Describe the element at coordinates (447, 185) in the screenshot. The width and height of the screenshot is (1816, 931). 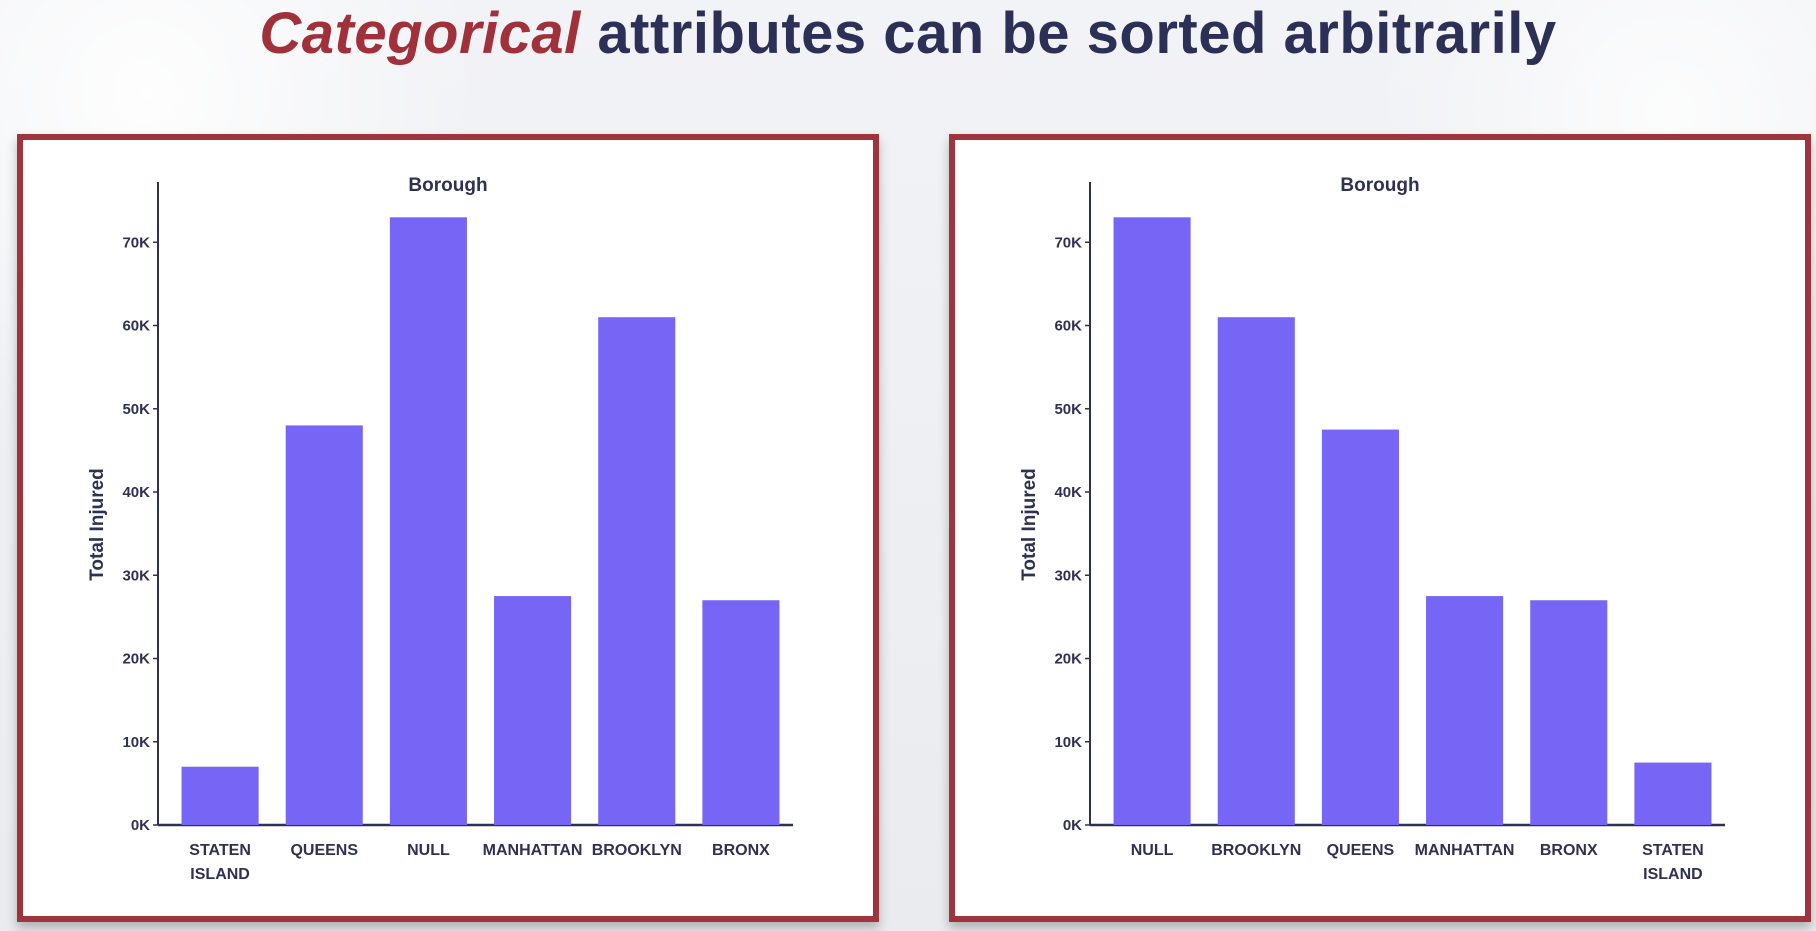
I see `chart-title-unsorted: Borough` at that location.